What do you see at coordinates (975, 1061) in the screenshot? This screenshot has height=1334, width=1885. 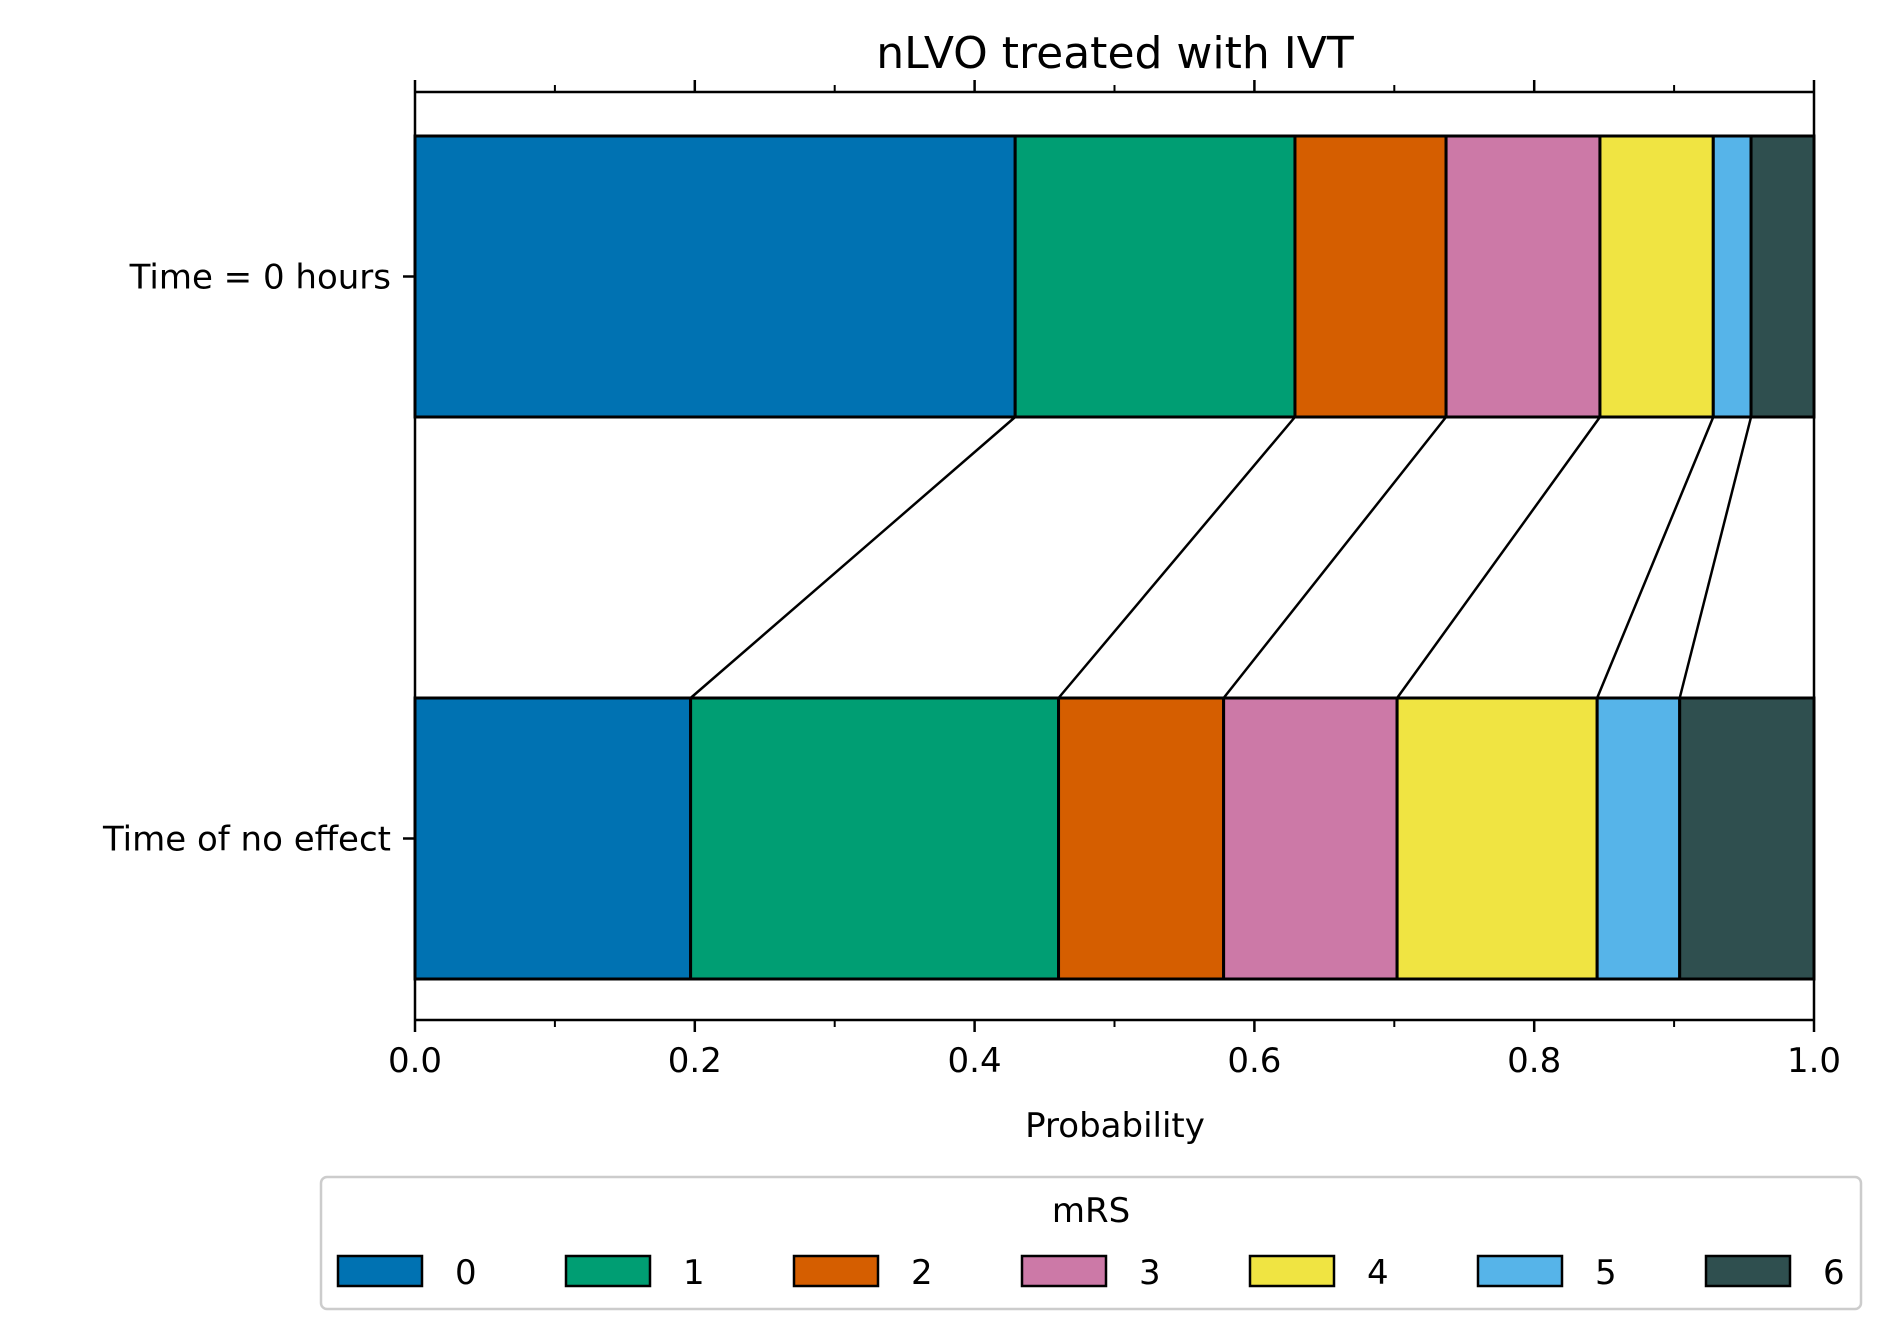 I see `x-tick-label: 0.4` at bounding box center [975, 1061].